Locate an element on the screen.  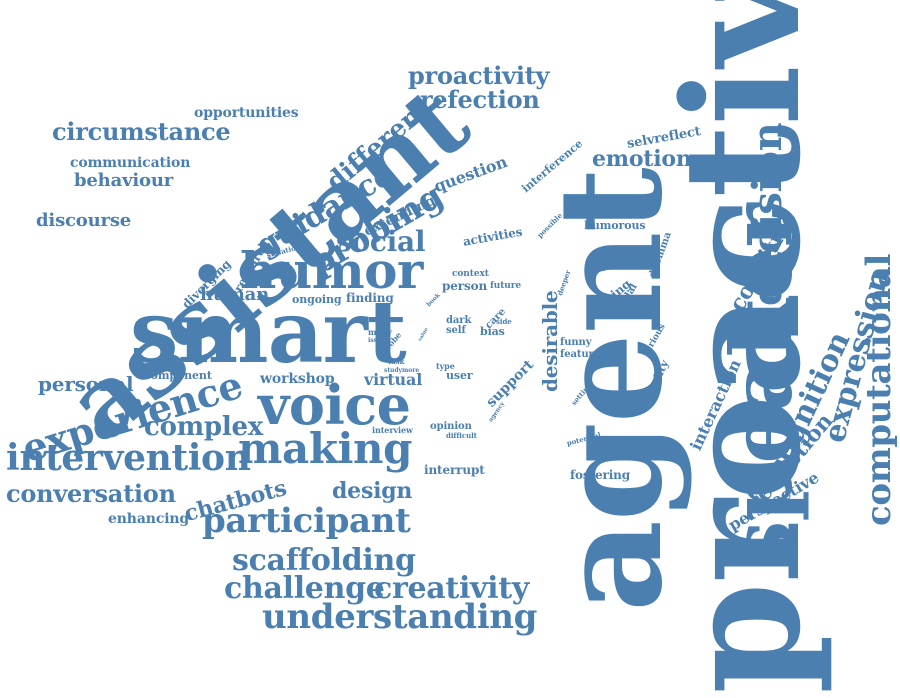
word-opinion: opinion is located at coordinates (451, 426).